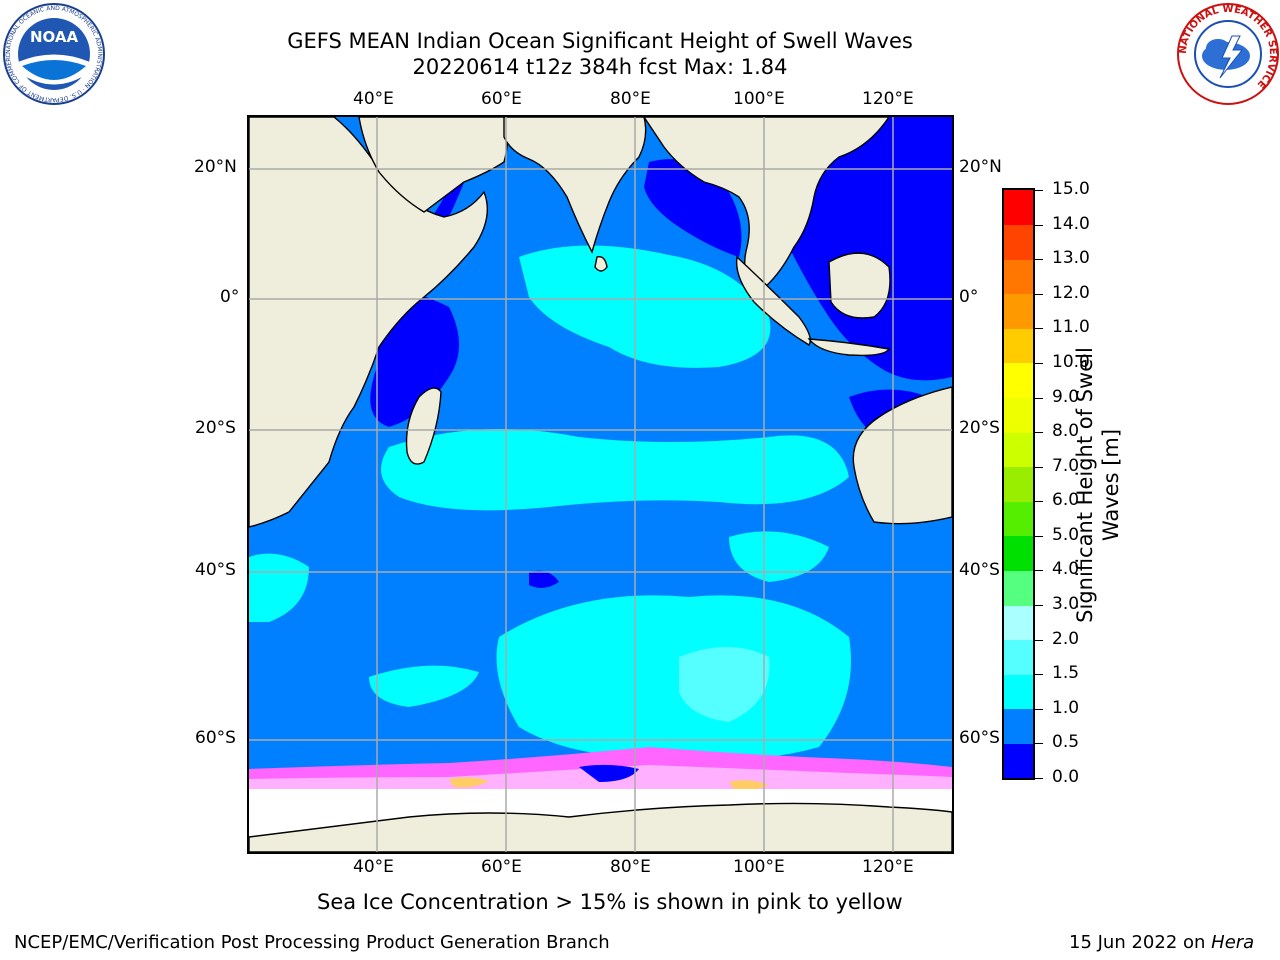 This screenshot has height=960, width=1280. Describe the element at coordinates (979, 570) in the screenshot. I see `lat-label-right-40s: 40°S` at that location.